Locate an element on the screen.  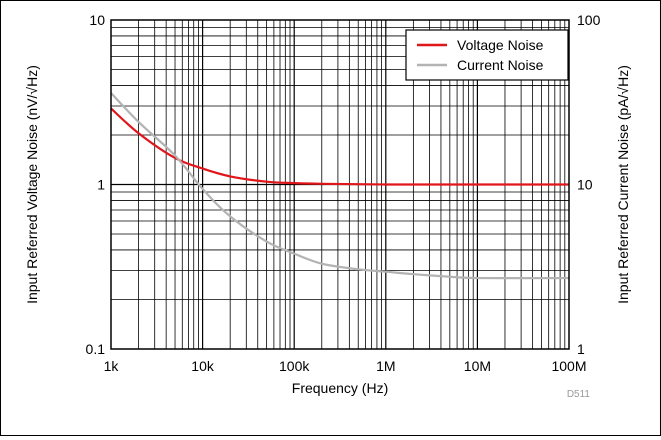
series-line-voltage-noise is located at coordinates (339, 146).